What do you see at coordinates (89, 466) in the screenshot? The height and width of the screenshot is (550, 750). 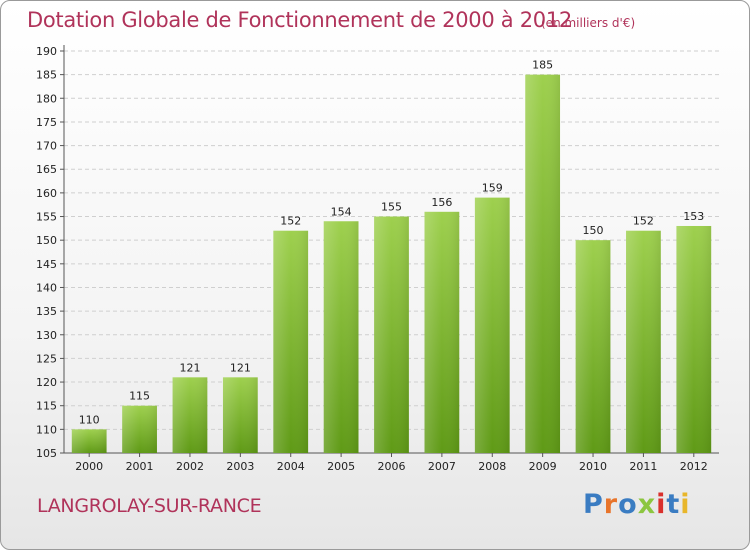 I see `x-tick-label: 2000` at bounding box center [89, 466].